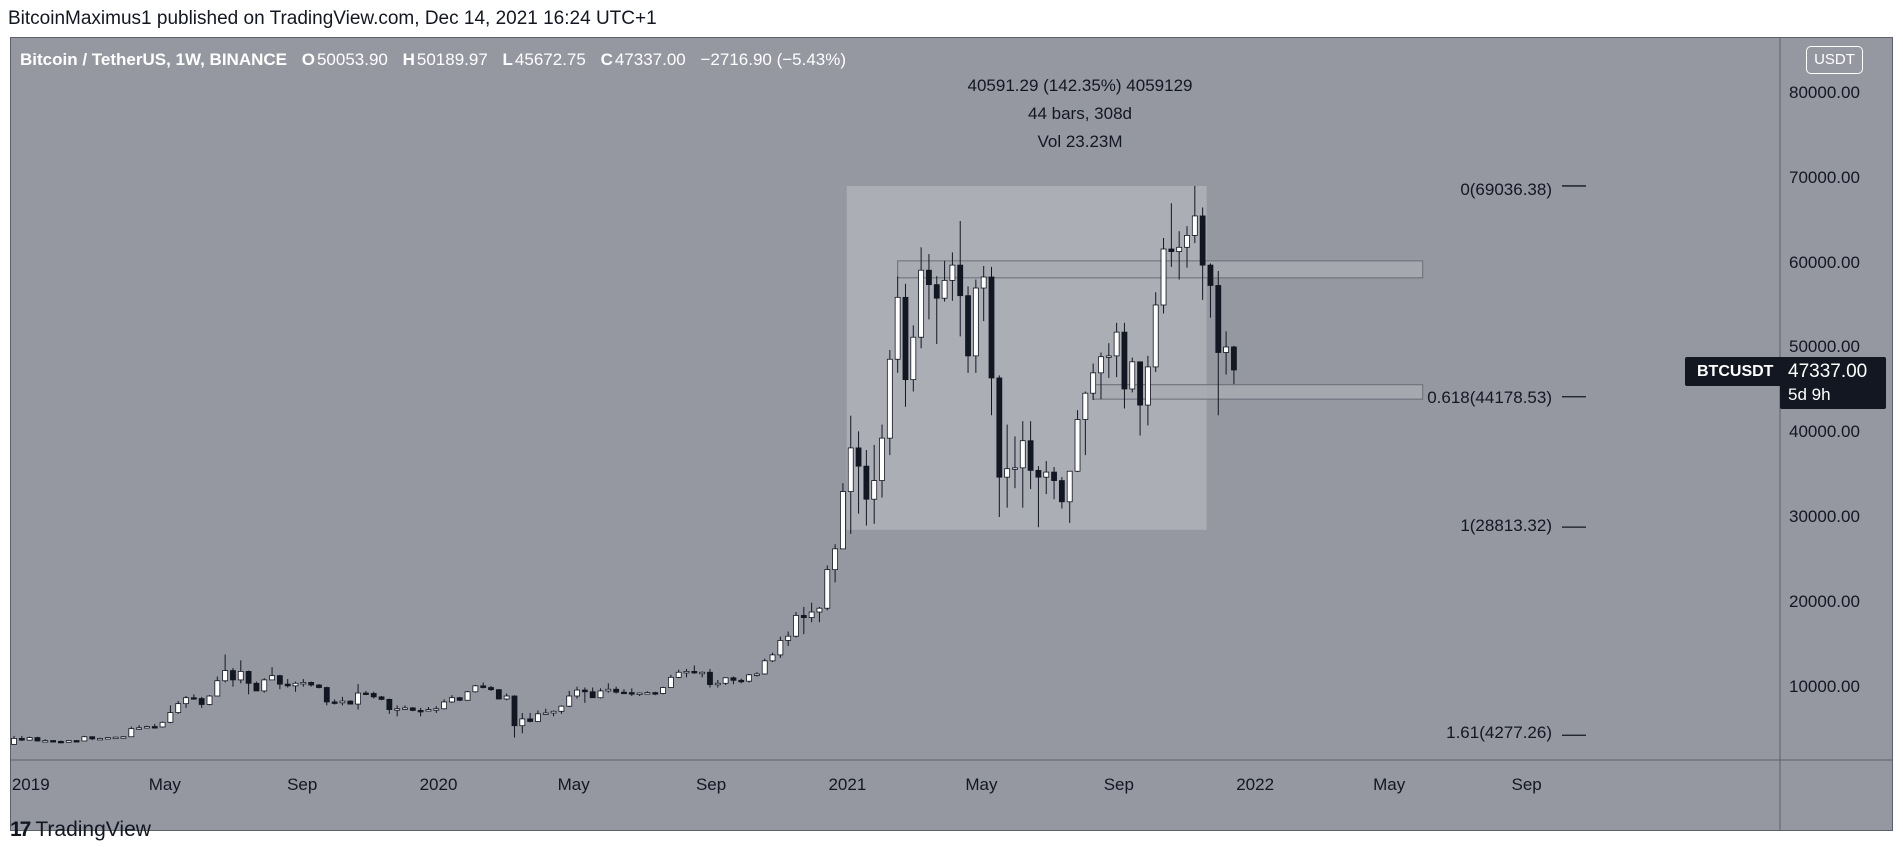  What do you see at coordinates (352, 59) in the screenshot?
I see `legend-open-value: 50053.90` at bounding box center [352, 59].